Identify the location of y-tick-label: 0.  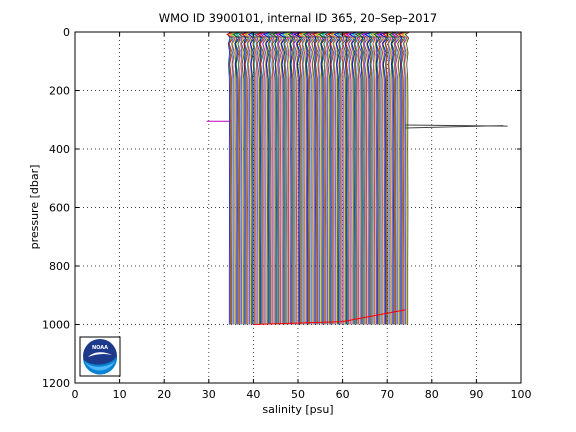
(66, 32).